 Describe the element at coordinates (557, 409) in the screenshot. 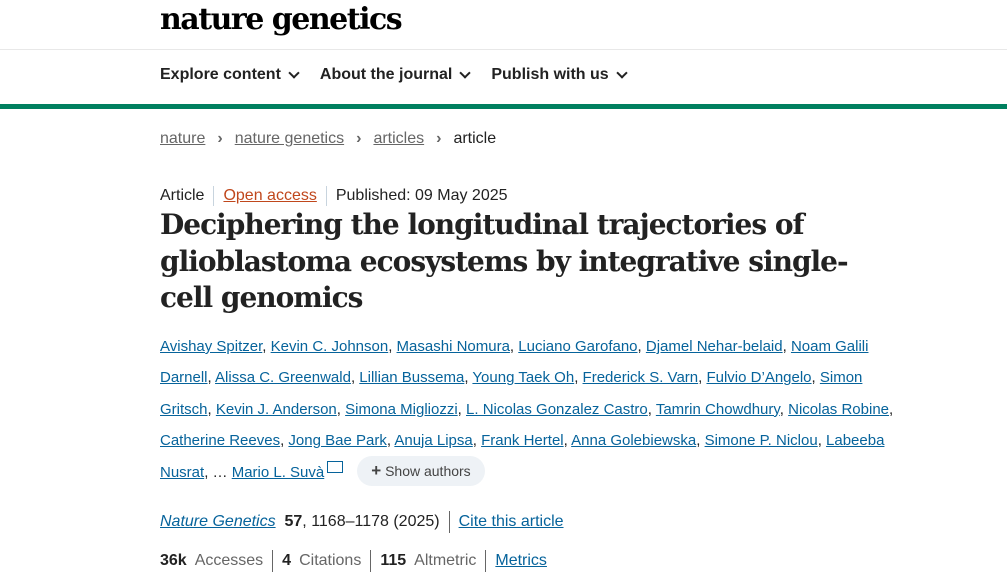

I see `author-link: L. Nicolas Gonzalez Castro` at that location.